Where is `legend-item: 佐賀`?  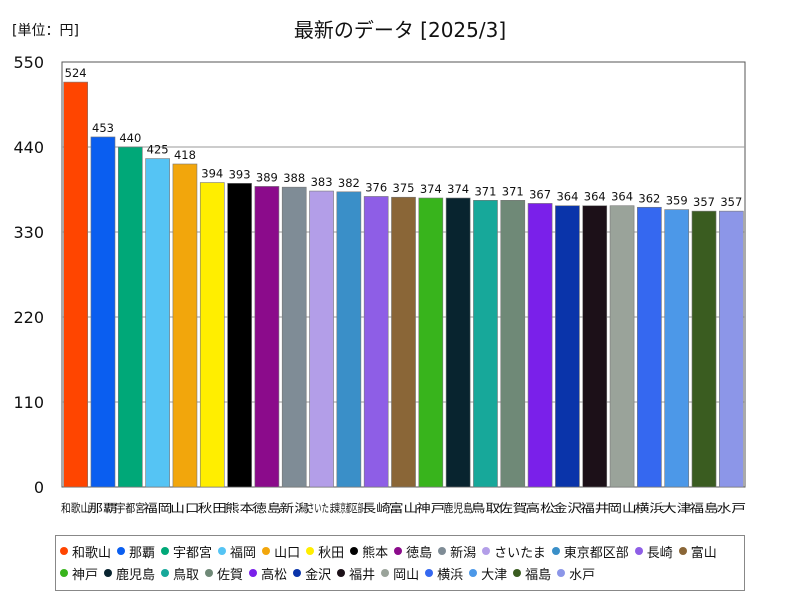
legend-item: 佐賀 is located at coordinates (224, 573).